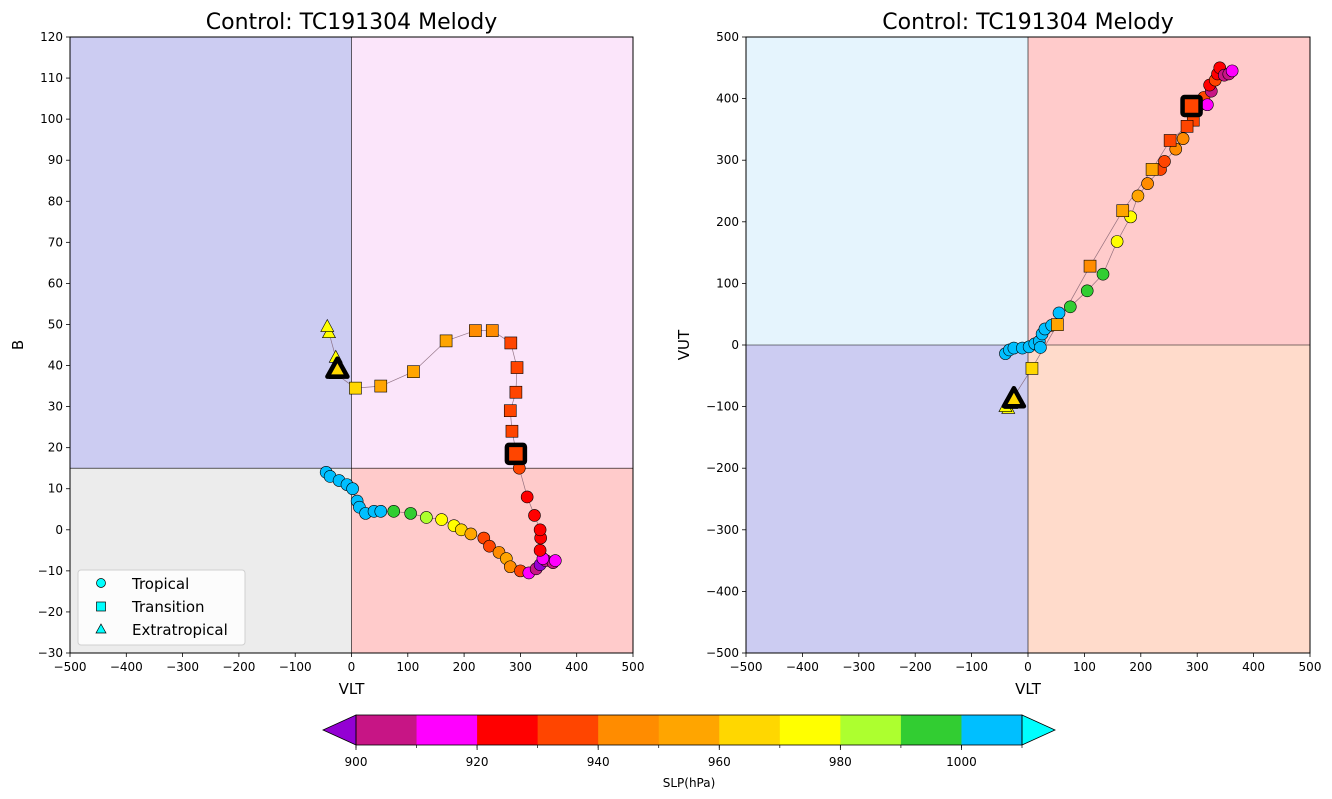 This screenshot has width=1332, height=799. Describe the element at coordinates (50, 612) in the screenshot. I see `y-tick-label: −20` at that location.